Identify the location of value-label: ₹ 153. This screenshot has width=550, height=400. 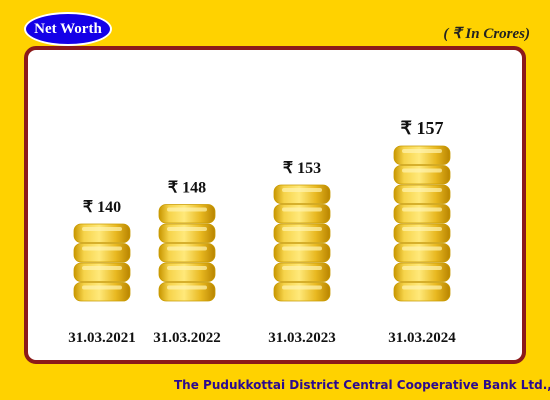
(302, 168).